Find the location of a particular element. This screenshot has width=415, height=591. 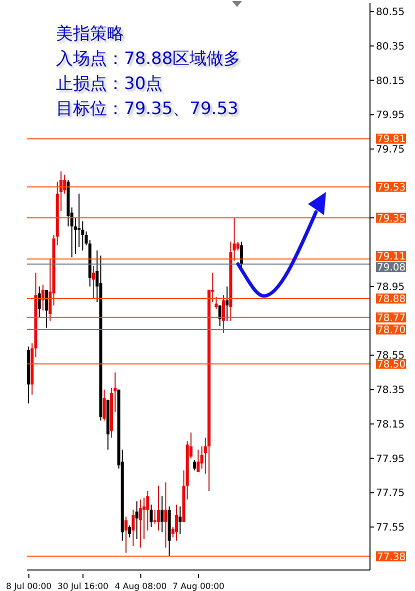

ref-line-label: 79.81 is located at coordinates (391, 140).